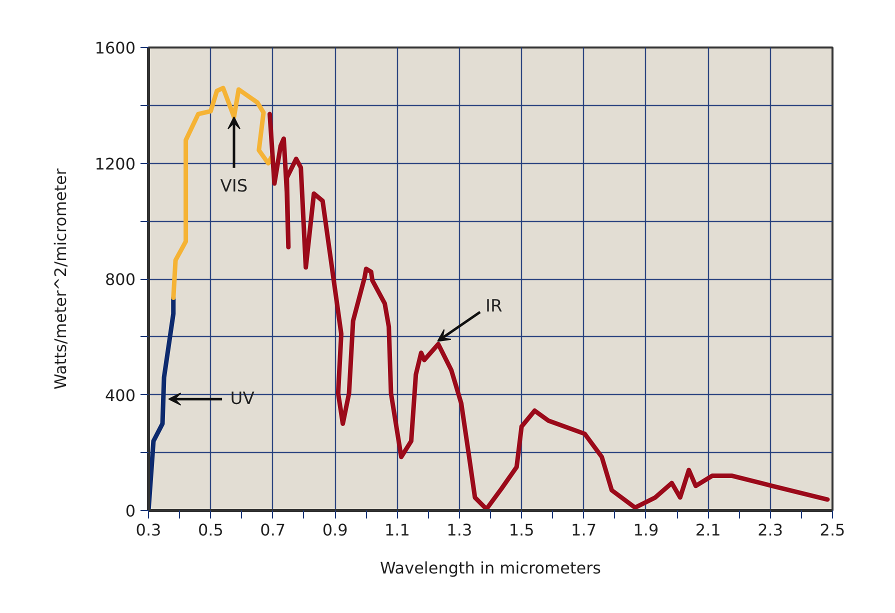  What do you see at coordinates (120, 279) in the screenshot?
I see `y-tick-label: 800` at bounding box center [120, 279].